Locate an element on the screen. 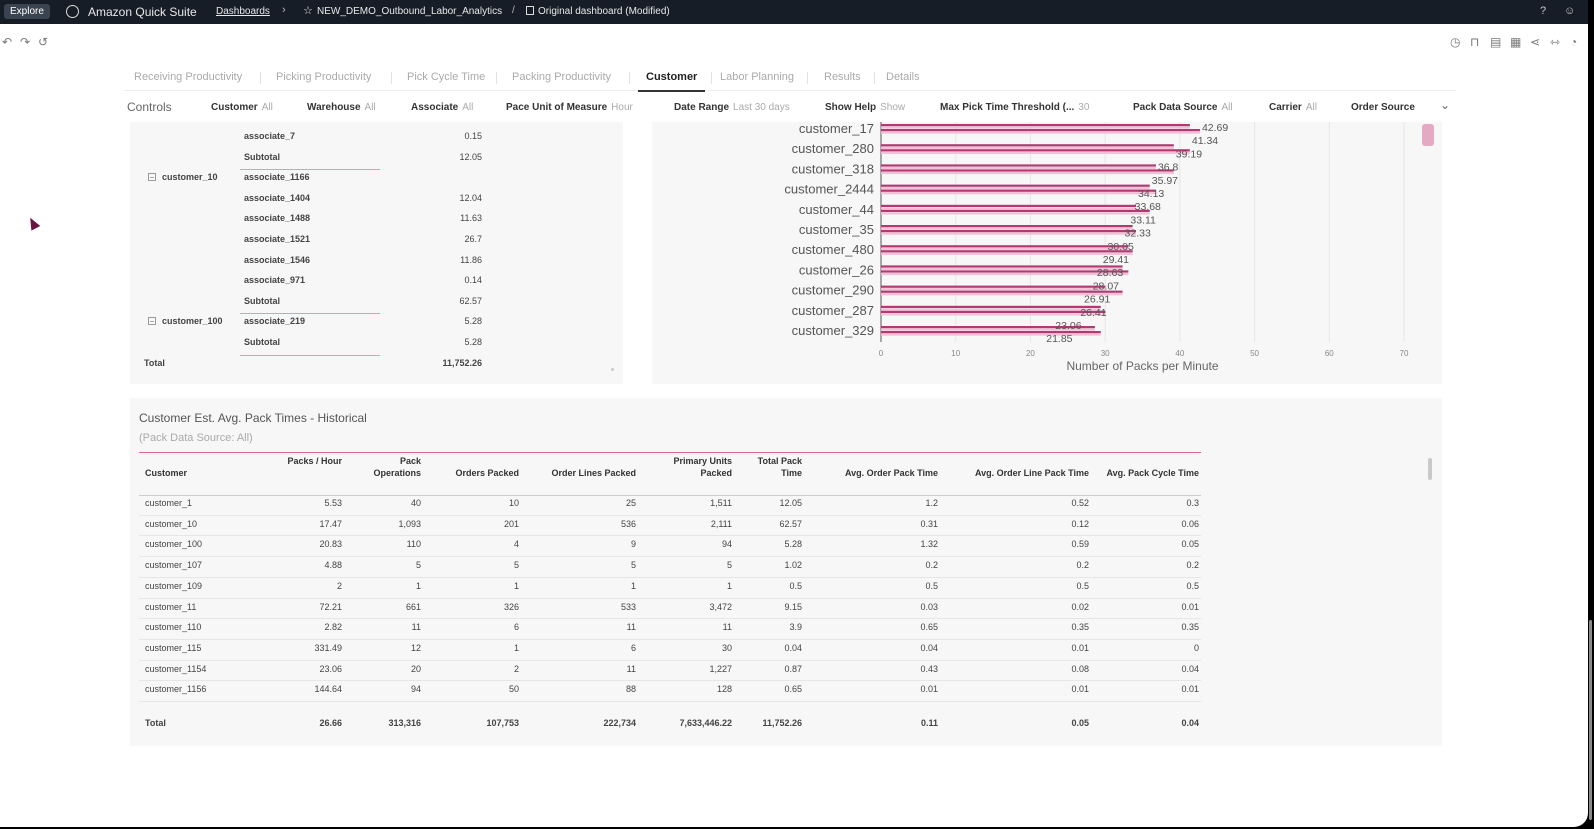 The width and height of the screenshot is (1594, 829). column-header: Avg. Pack Cycle Time is located at coordinates (1152, 473).